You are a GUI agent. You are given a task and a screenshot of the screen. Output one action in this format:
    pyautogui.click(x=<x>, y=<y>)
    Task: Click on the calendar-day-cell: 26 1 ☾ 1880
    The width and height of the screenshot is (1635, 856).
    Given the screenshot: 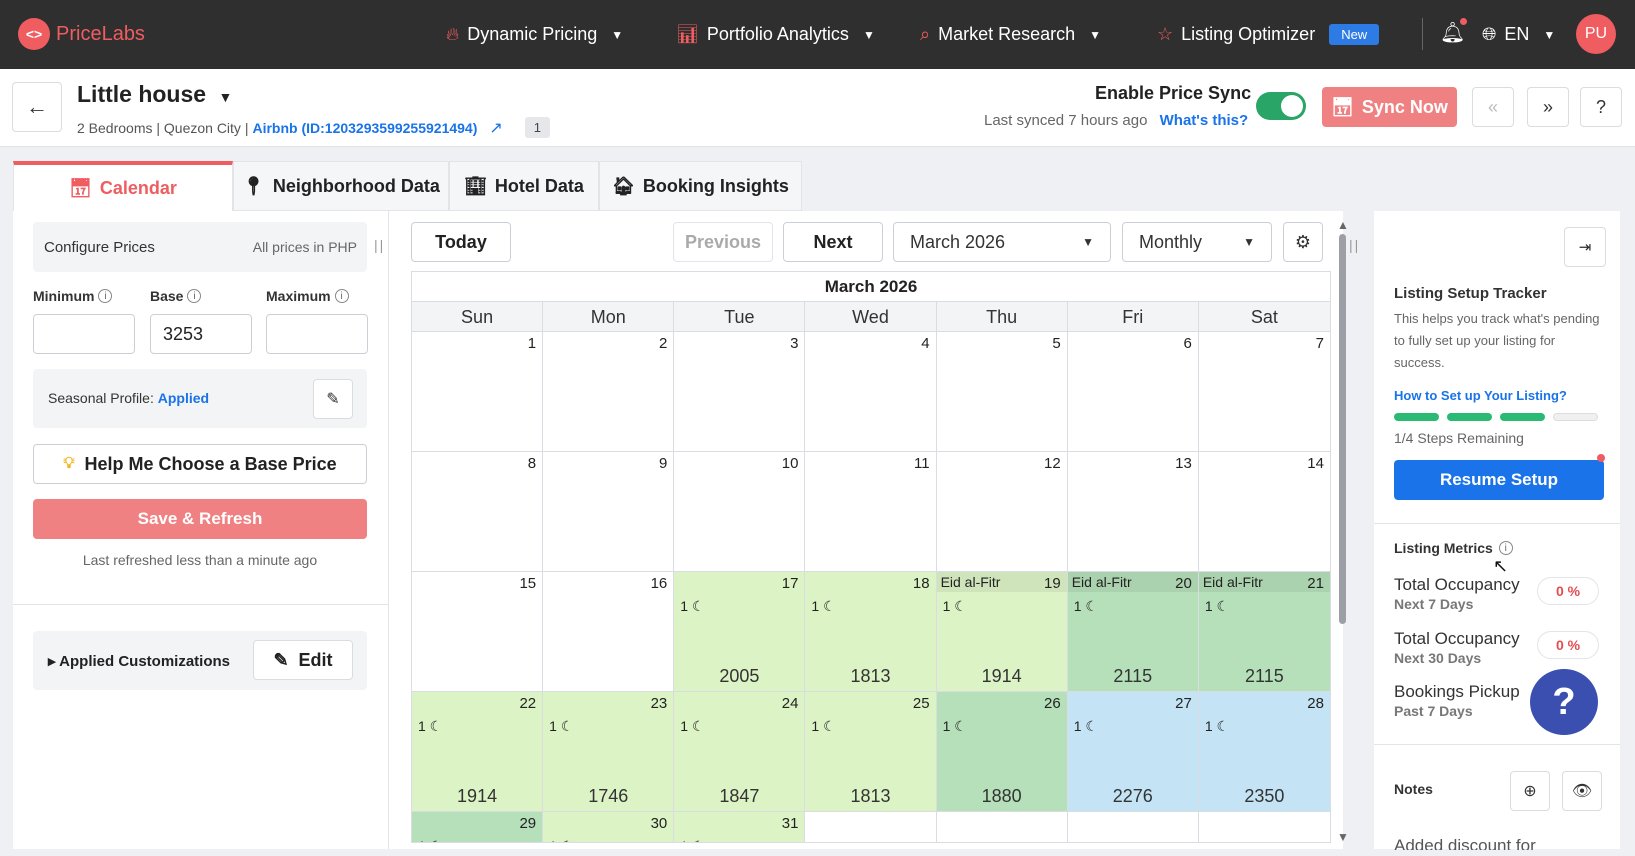 What is the action you would take?
    pyautogui.click(x=1002, y=751)
    